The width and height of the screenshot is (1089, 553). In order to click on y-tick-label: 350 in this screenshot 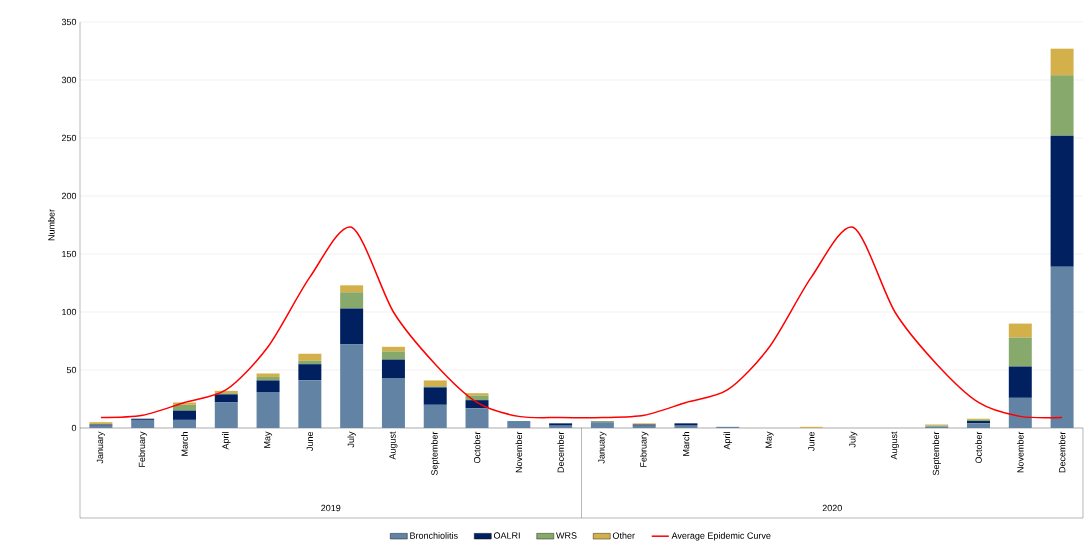, I will do `click(69, 22)`.